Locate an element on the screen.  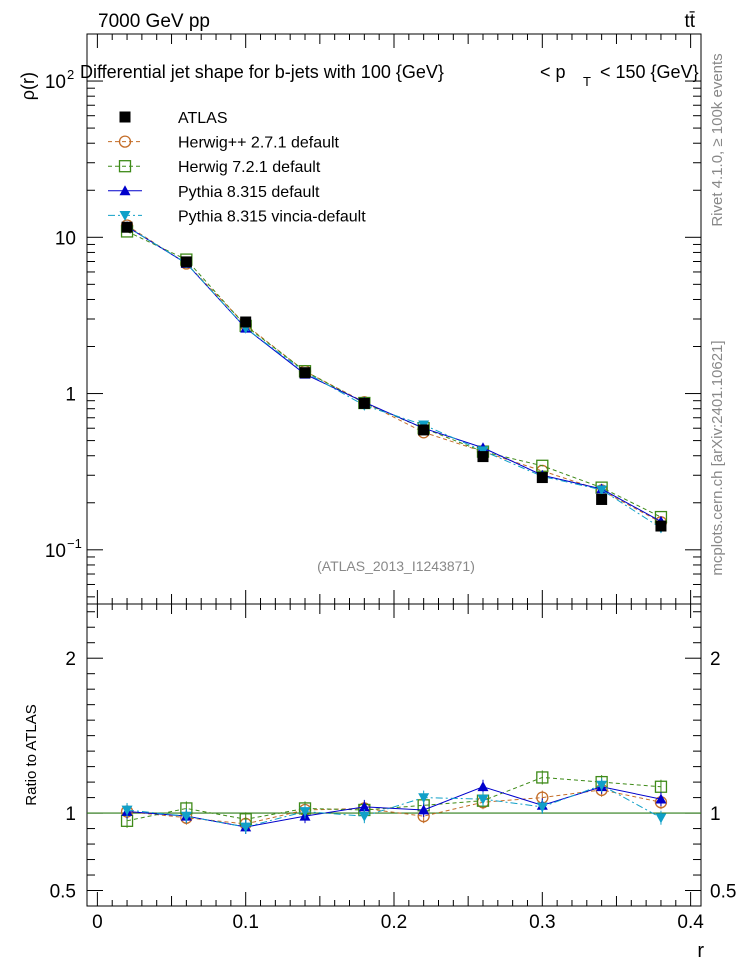
rivet-caption: Rivet 4.1.0, ≥ 100k events is located at coordinates (717, 139).